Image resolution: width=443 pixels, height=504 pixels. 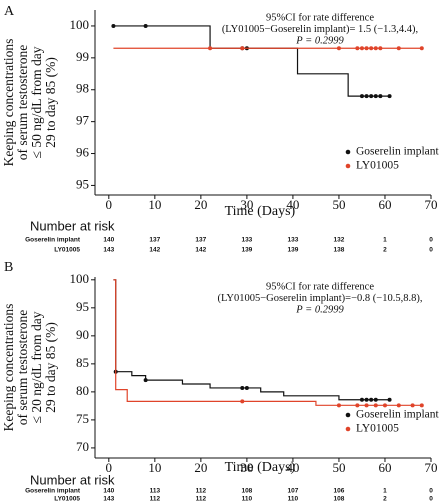 What do you see at coordinates (384, 204) in the screenshot?
I see `x-tick-label: 60` at bounding box center [384, 204].